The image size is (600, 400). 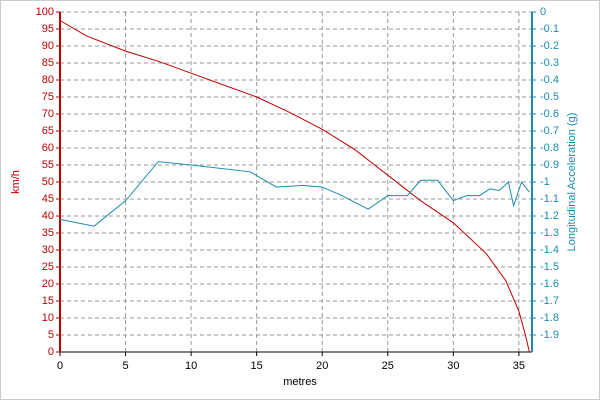 What do you see at coordinates (549, 148) in the screenshot?
I see `y2-tick-label: -0.8` at bounding box center [549, 148].